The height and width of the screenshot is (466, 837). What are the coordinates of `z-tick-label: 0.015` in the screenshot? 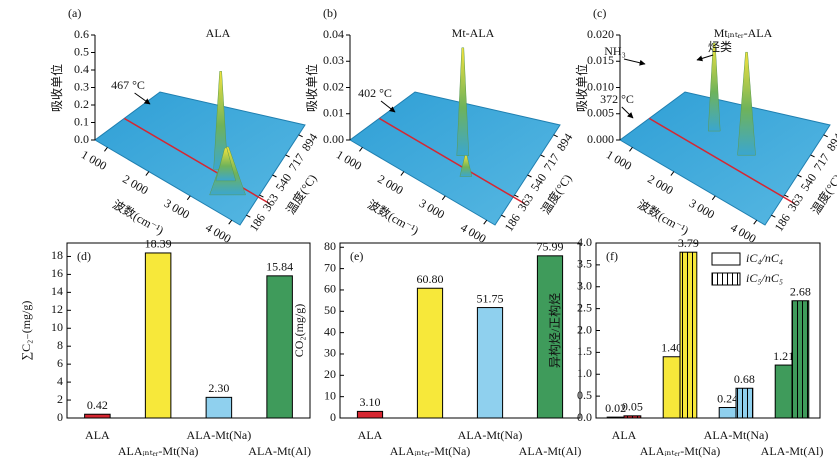 It's located at (600, 60).